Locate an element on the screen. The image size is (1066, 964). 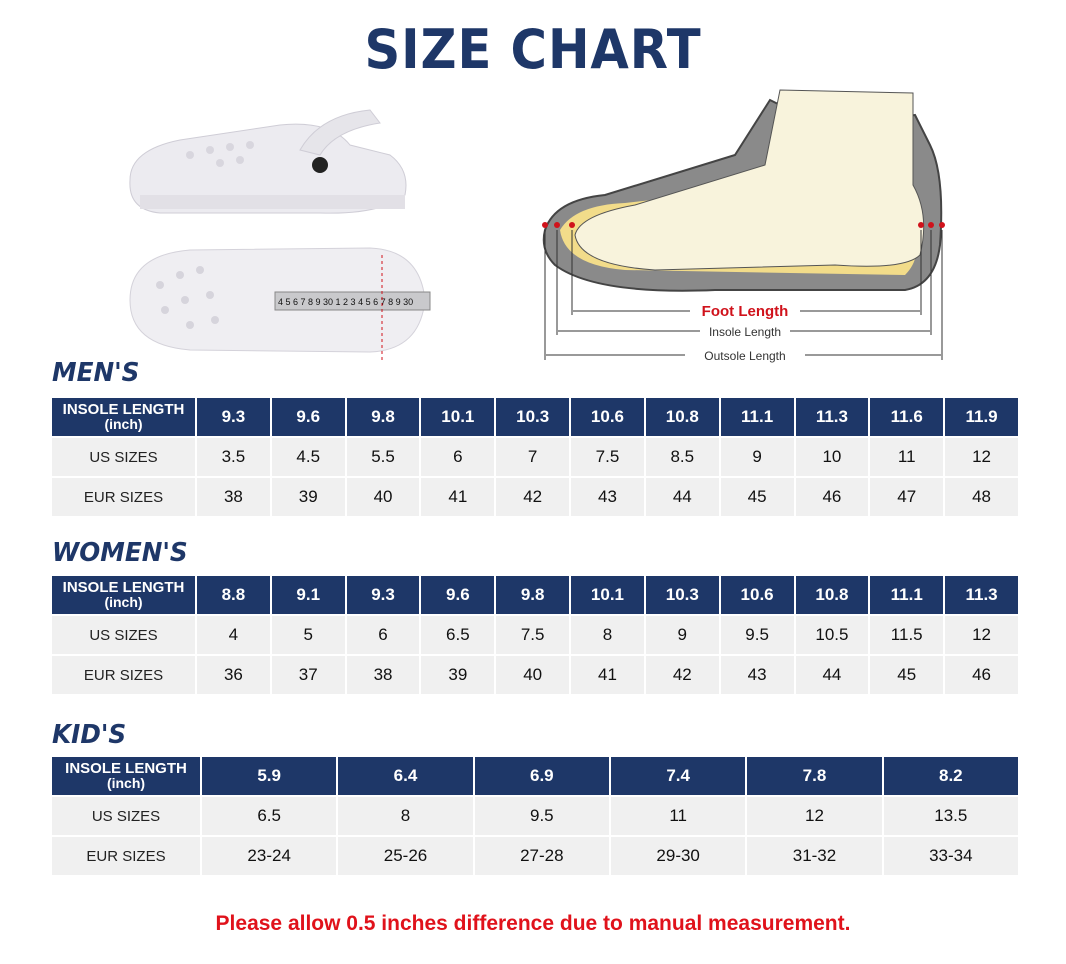
insole-cell: 9.1 is located at coordinates (308, 595).